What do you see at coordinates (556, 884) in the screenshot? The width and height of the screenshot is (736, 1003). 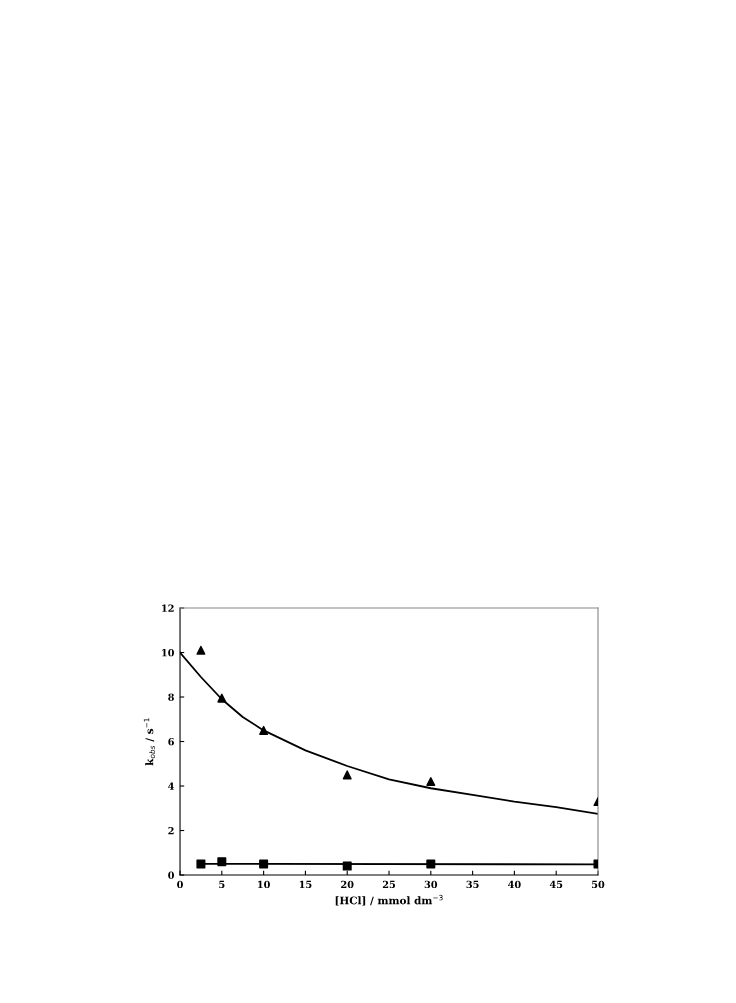 I see `x-tick-label: 45` at bounding box center [556, 884].